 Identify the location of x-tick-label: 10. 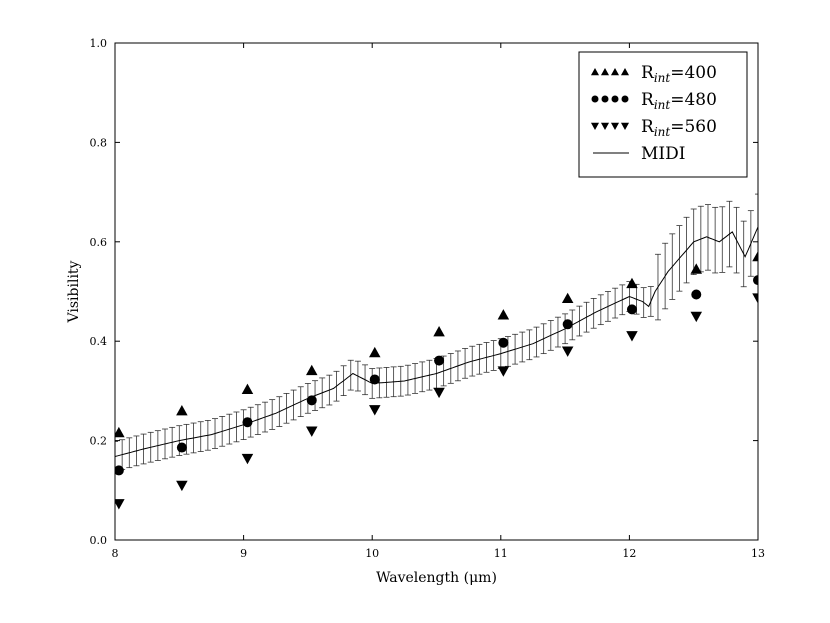
(372, 553).